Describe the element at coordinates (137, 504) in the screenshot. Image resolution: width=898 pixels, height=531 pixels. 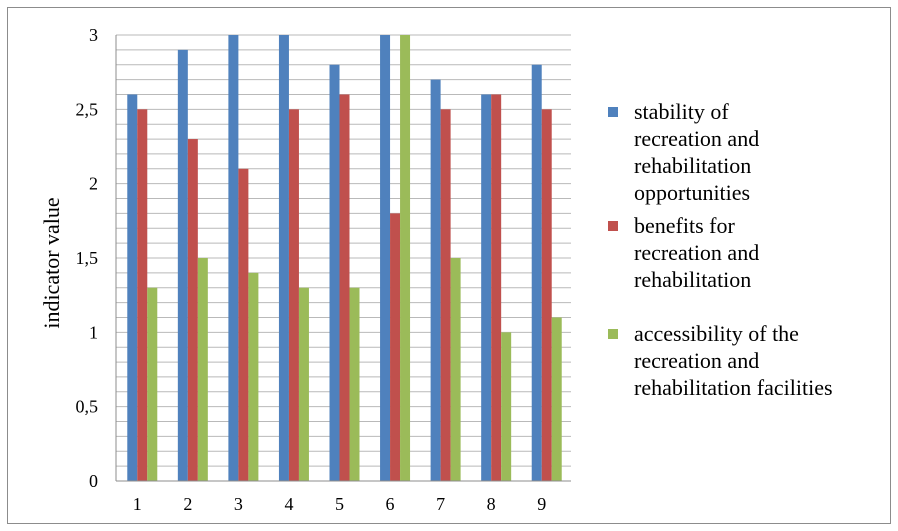
I see `x-tick-label: 1` at that location.